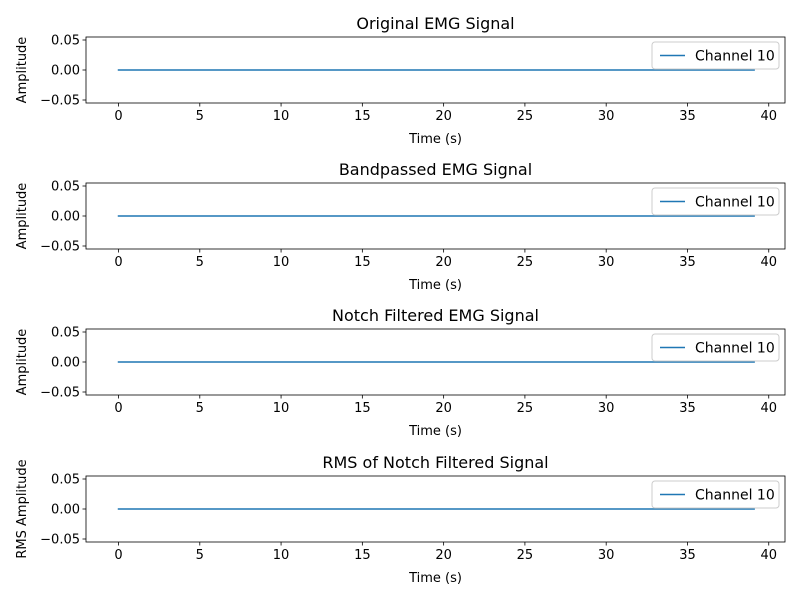 This screenshot has width=800, height=600. Describe the element at coordinates (435, 23) in the screenshot. I see `chart-title: Original EMG Signal` at that location.